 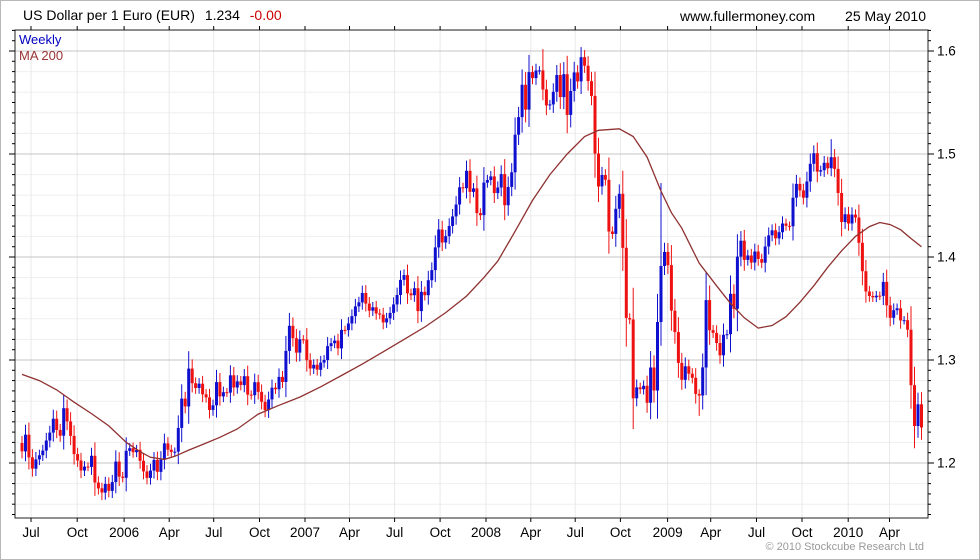 I want to click on y-axis-label: 1.5, so click(x=946, y=154).